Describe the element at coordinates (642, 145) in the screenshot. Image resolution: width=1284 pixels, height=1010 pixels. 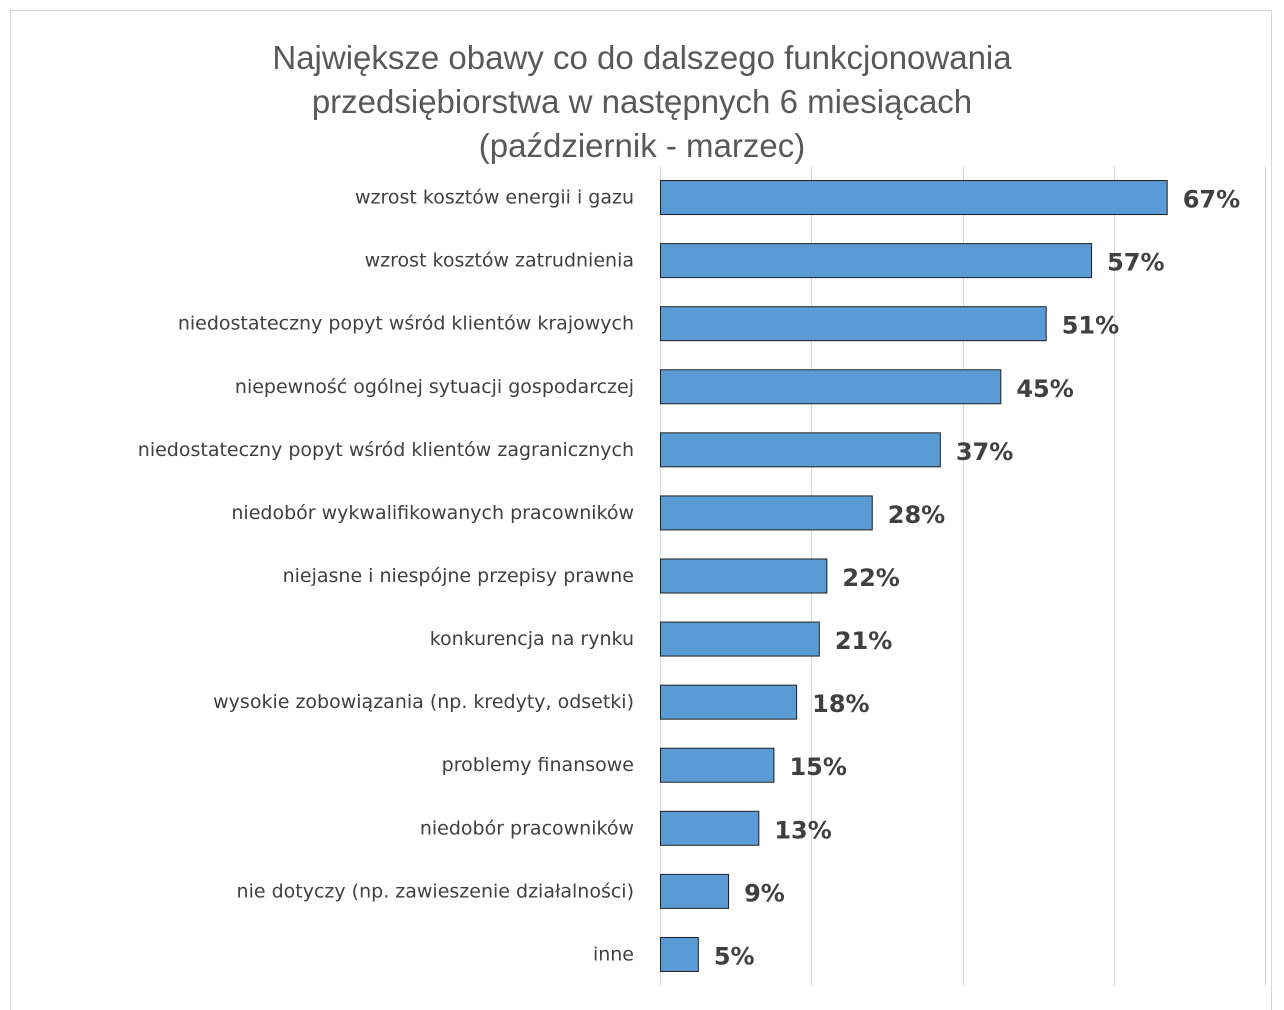
I see `chart-title-line-3: (październik - marzec)` at that location.